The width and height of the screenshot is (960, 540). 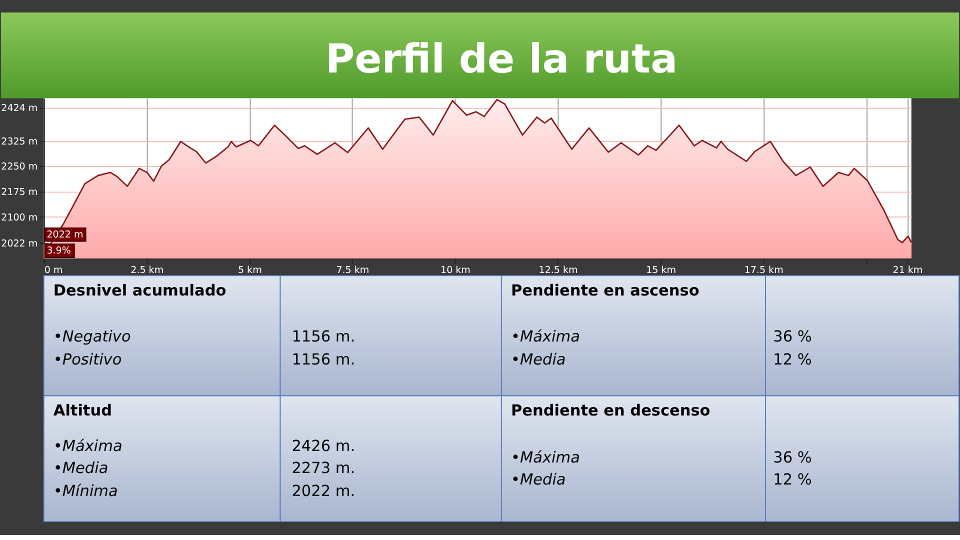 What do you see at coordinates (139, 291) in the screenshot?
I see `text: Desnivel acumulado` at bounding box center [139, 291].